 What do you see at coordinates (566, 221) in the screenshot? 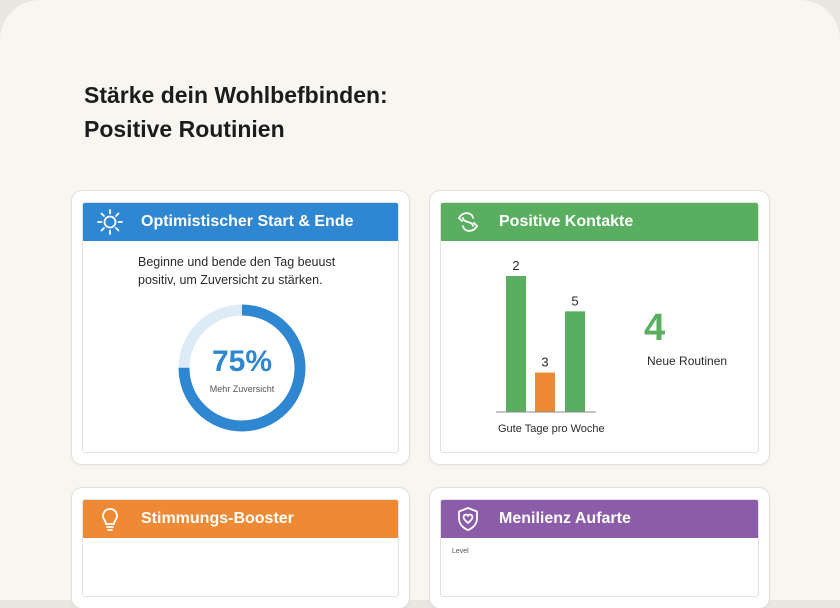
I see `card-title: Positive Kontakte` at bounding box center [566, 221].